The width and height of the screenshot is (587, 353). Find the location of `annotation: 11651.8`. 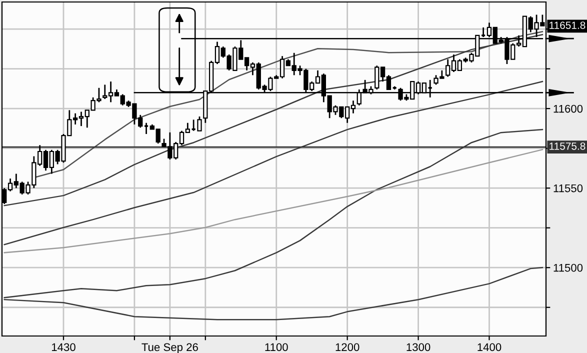

annotation: 11651.8 is located at coordinates (568, 25).